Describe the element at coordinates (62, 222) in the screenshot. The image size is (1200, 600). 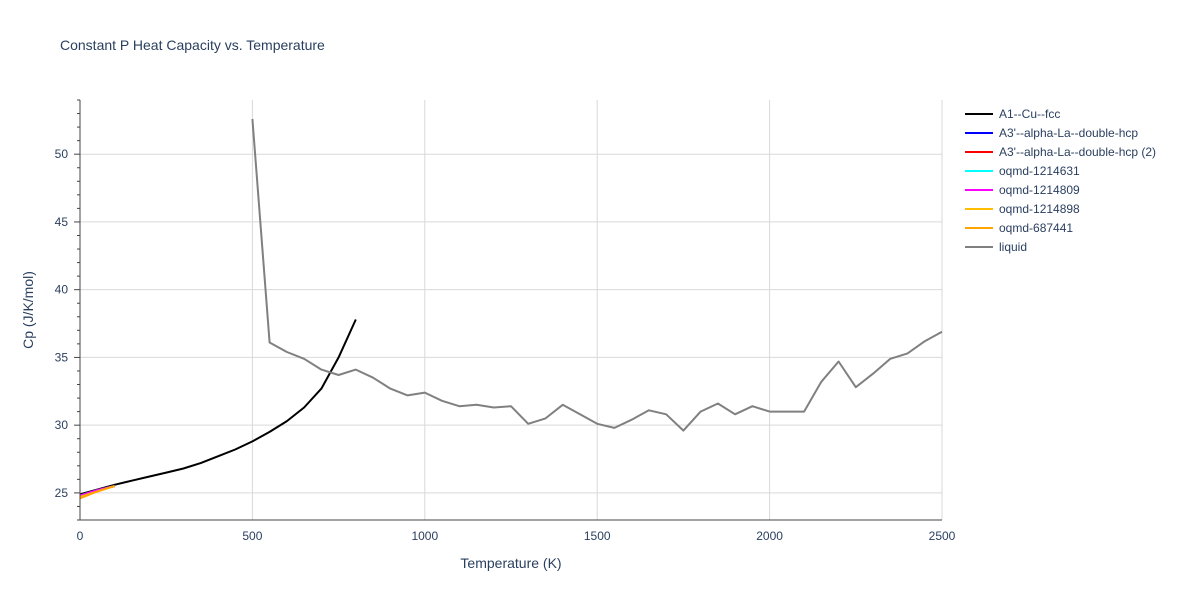
I see `y-tick-label: 45` at that location.